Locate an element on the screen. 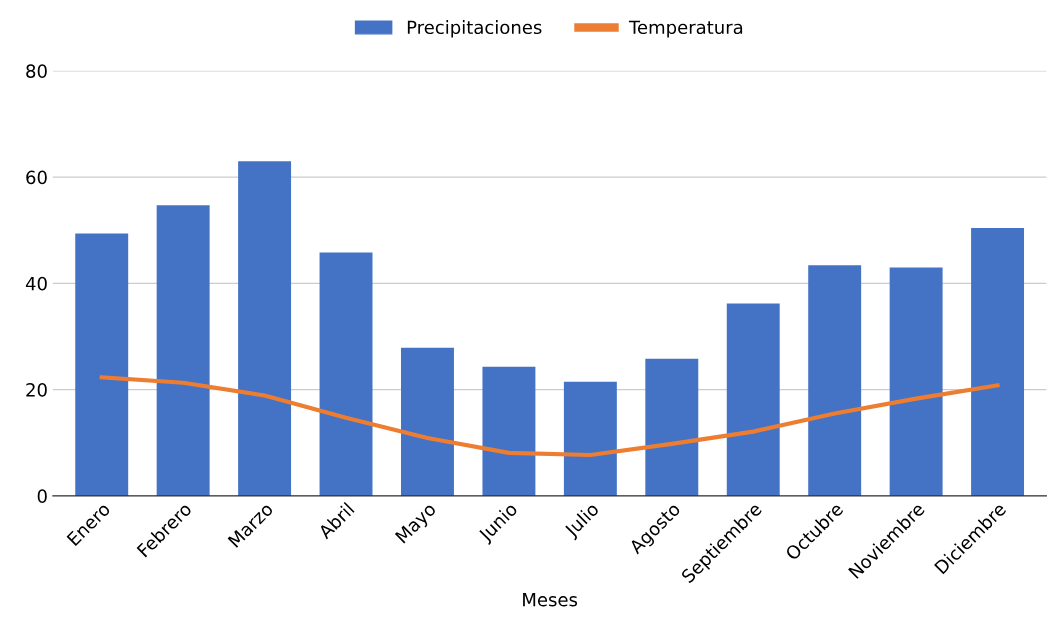  y-tick-label: 20 is located at coordinates (36, 390).